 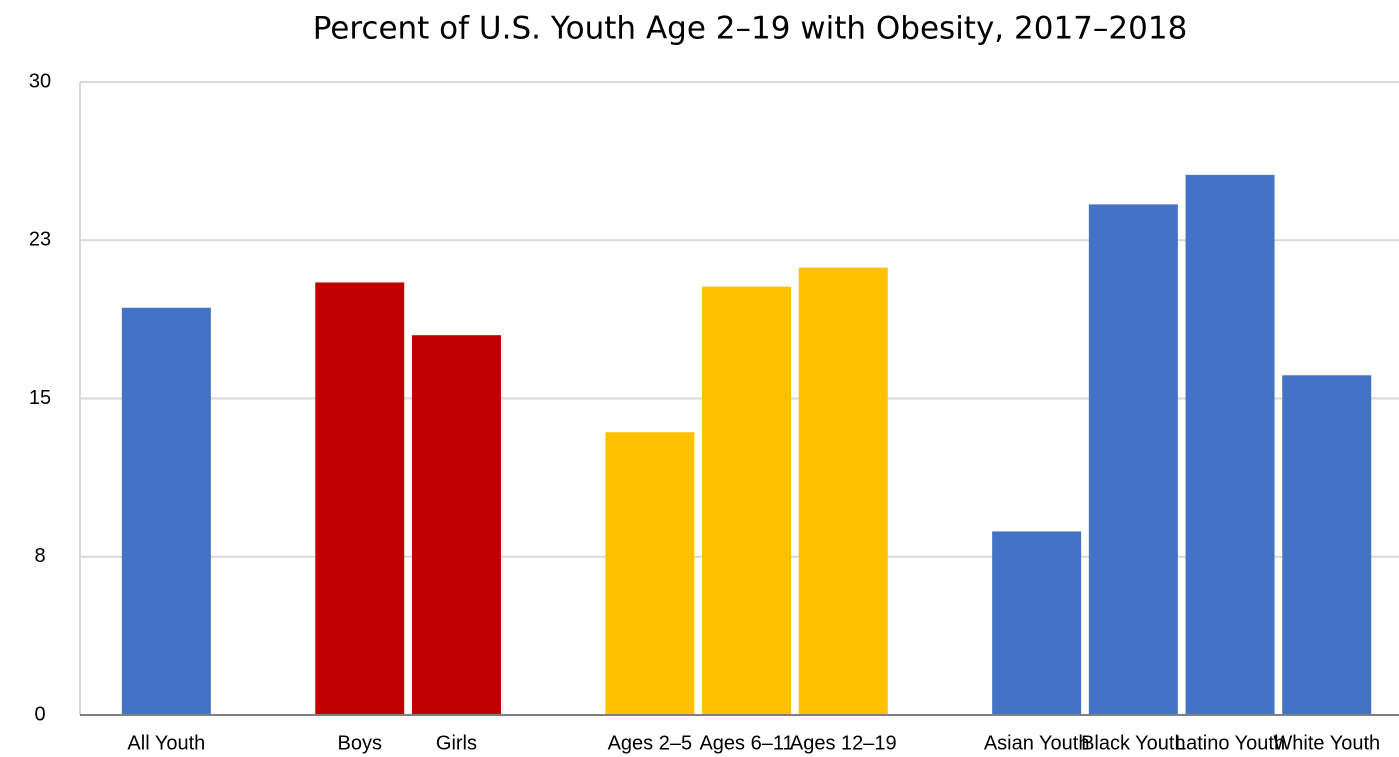 What do you see at coordinates (40, 398) in the screenshot?
I see `y-tick-label: 15` at bounding box center [40, 398].